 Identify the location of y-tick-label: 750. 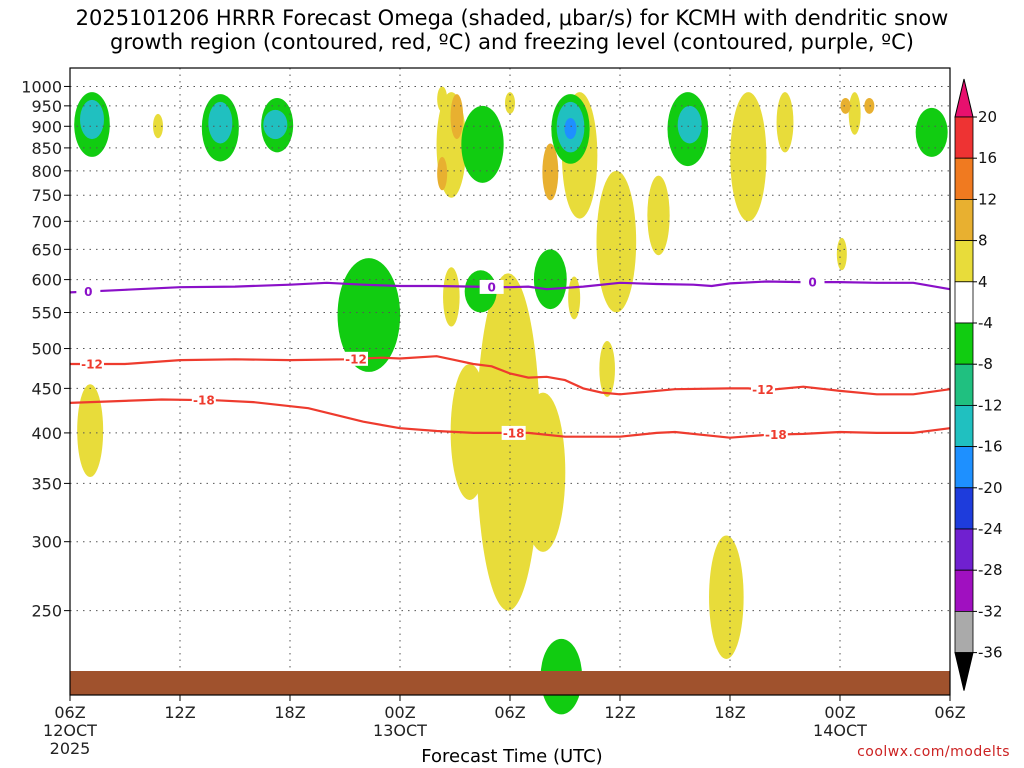
(46, 195).